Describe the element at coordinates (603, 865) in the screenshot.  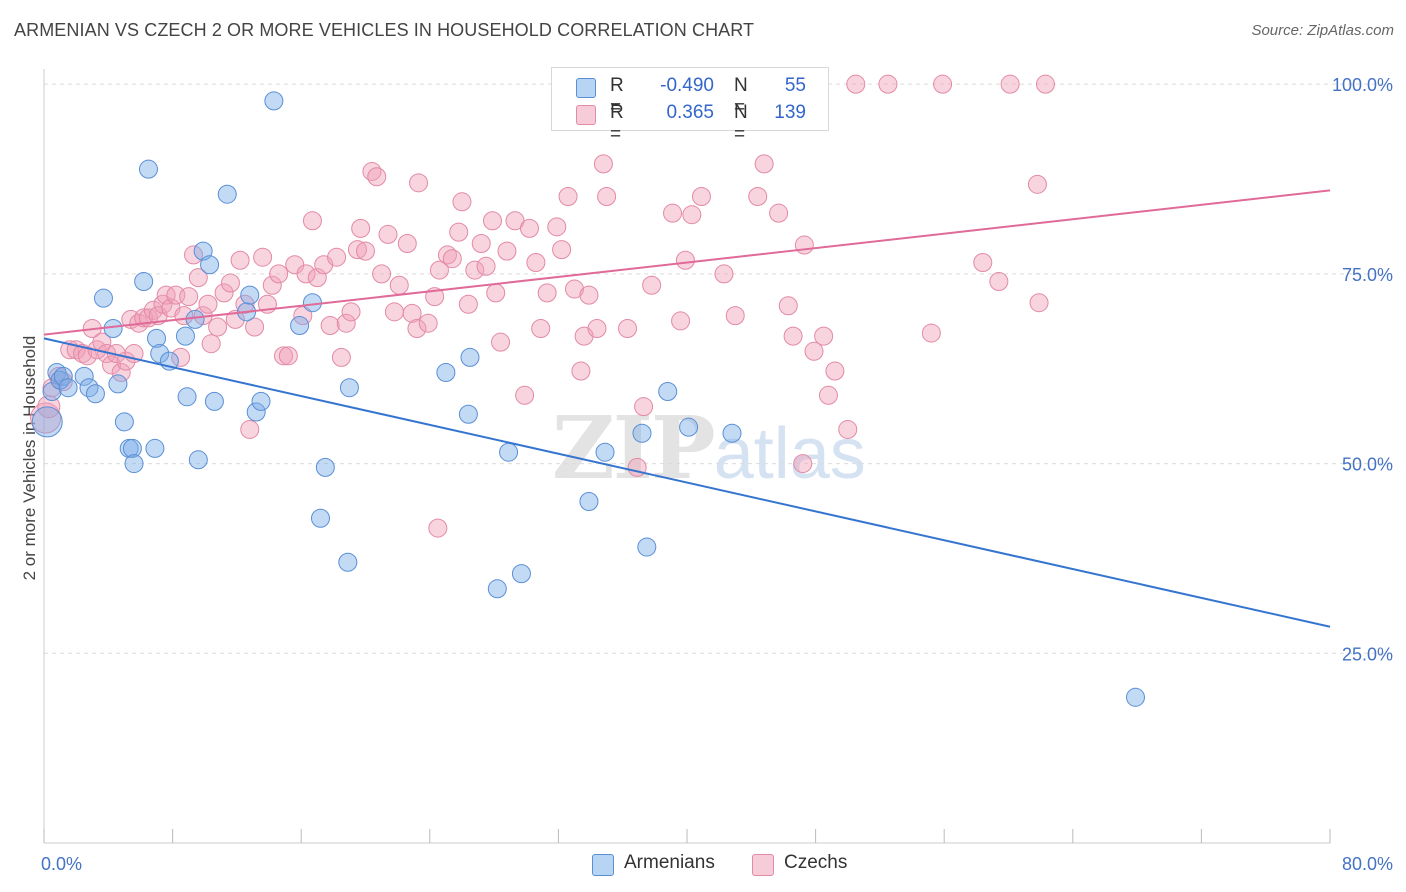
I see `armenians-legend-swatch` at that location.